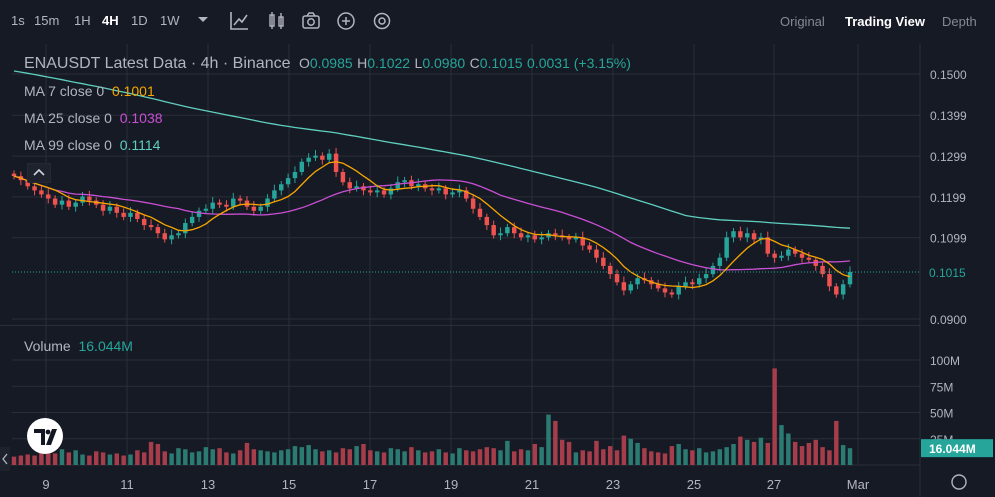  I want to click on x-tick-label: 25, so click(694, 484).